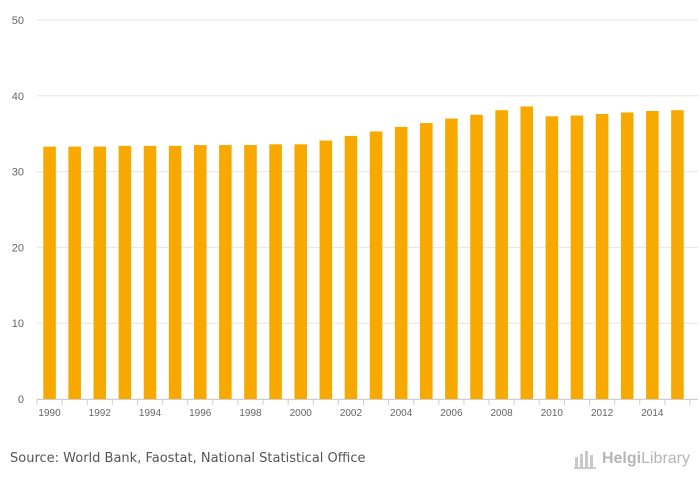  I want to click on bar-2014, so click(652, 255).